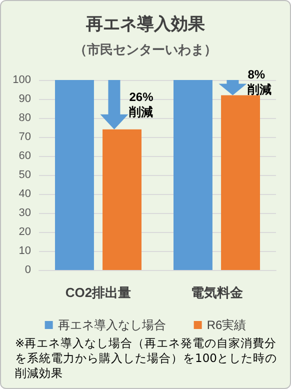 This screenshot has width=291, height=389. Describe the element at coordinates (24, 194) in the screenshot. I see `y-tick-label: 40` at that location.